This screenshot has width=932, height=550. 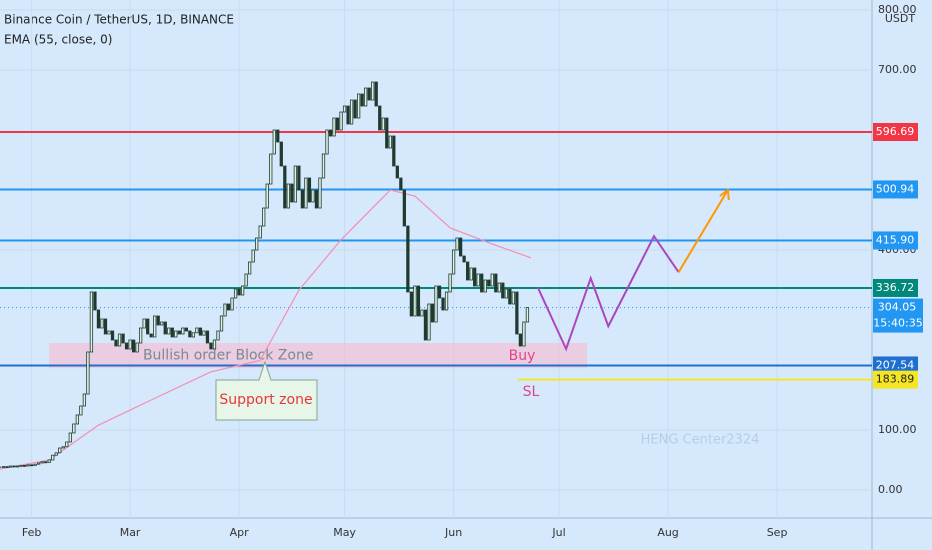 I want to click on level-label: 183.89, so click(x=895, y=379).